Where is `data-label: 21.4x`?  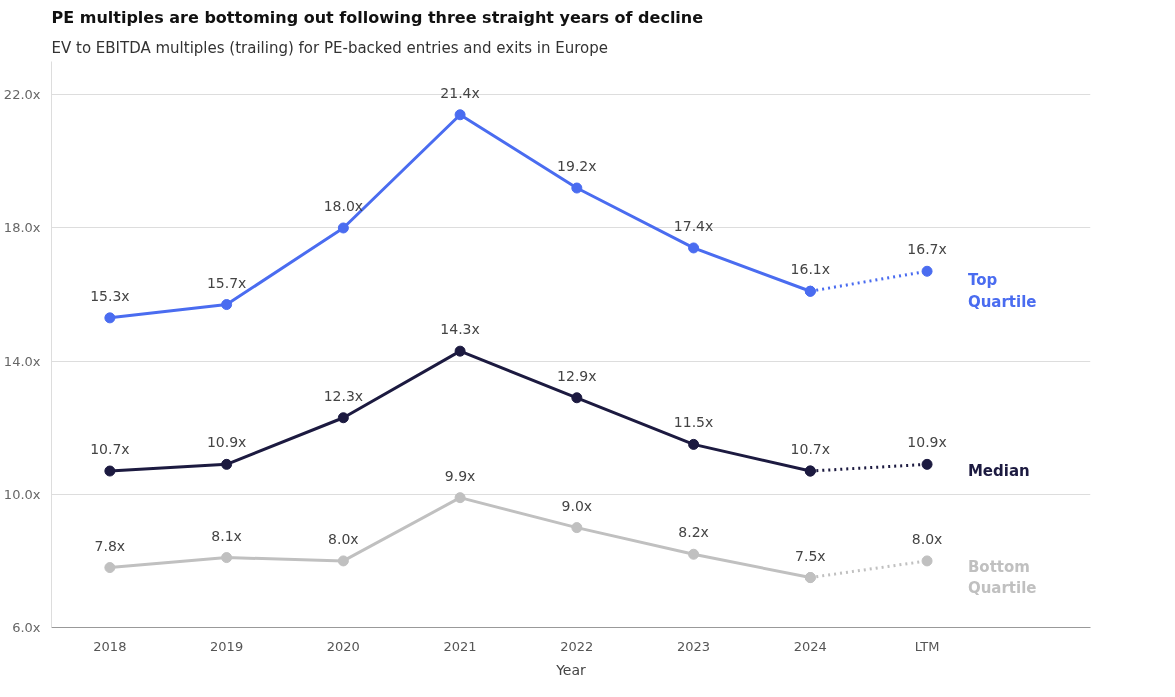
data-label: 21.4x is located at coordinates (460, 92).